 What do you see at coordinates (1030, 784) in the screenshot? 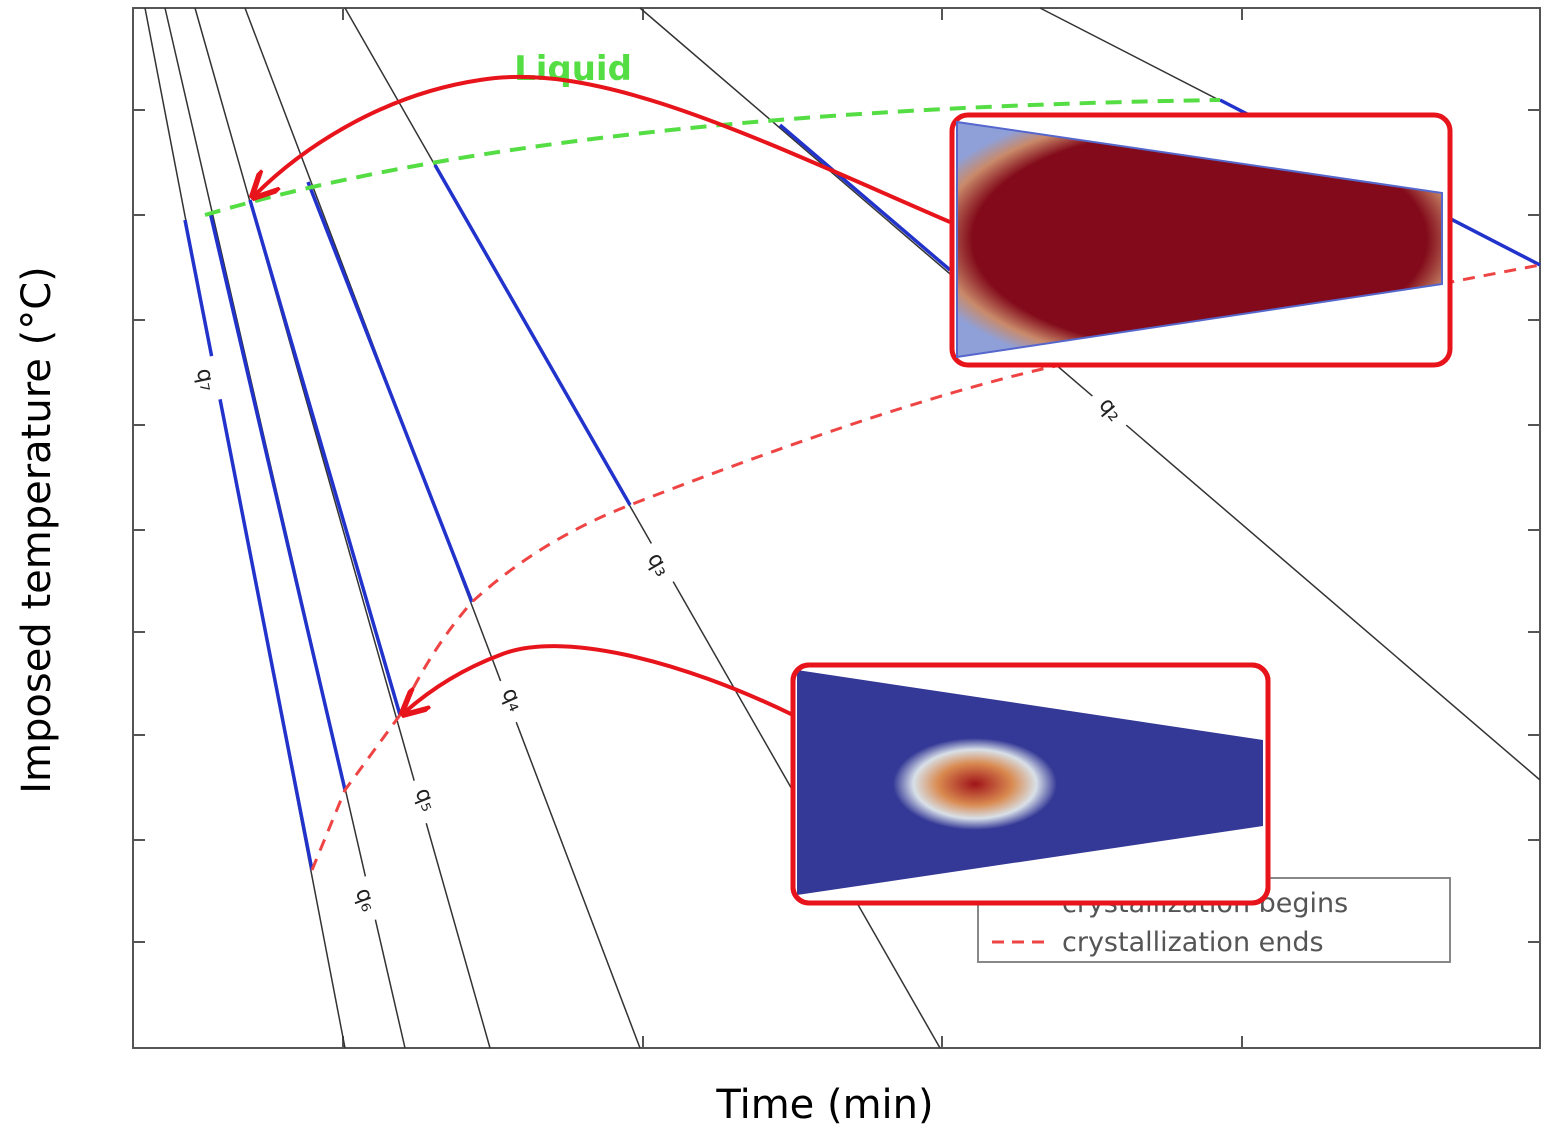
I see `inset-nucleation` at bounding box center [1030, 784].